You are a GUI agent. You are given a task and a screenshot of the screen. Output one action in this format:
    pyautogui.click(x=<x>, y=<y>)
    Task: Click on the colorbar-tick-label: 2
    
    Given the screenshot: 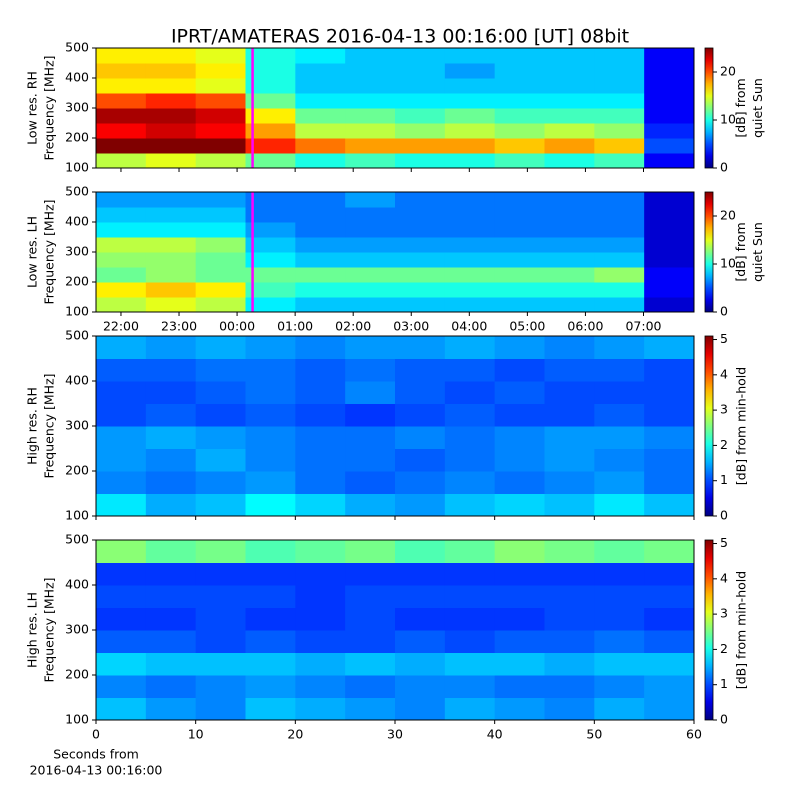 What is the action you would take?
    pyautogui.click(x=724, y=444)
    